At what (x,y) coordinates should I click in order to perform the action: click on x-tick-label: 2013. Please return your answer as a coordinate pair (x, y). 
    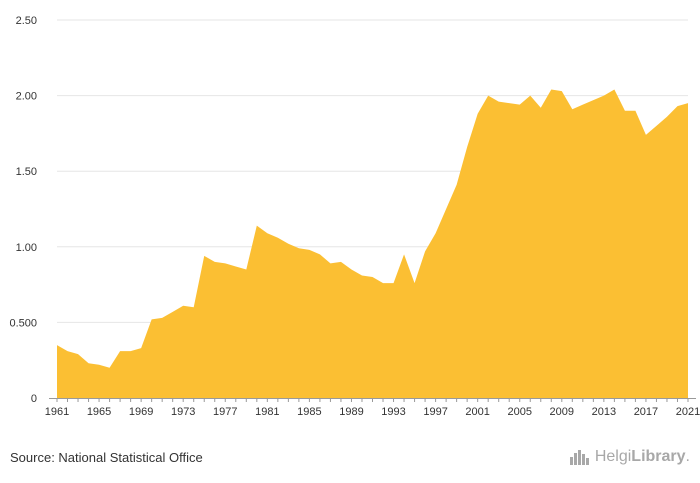
    Looking at the image, I should click on (604, 412).